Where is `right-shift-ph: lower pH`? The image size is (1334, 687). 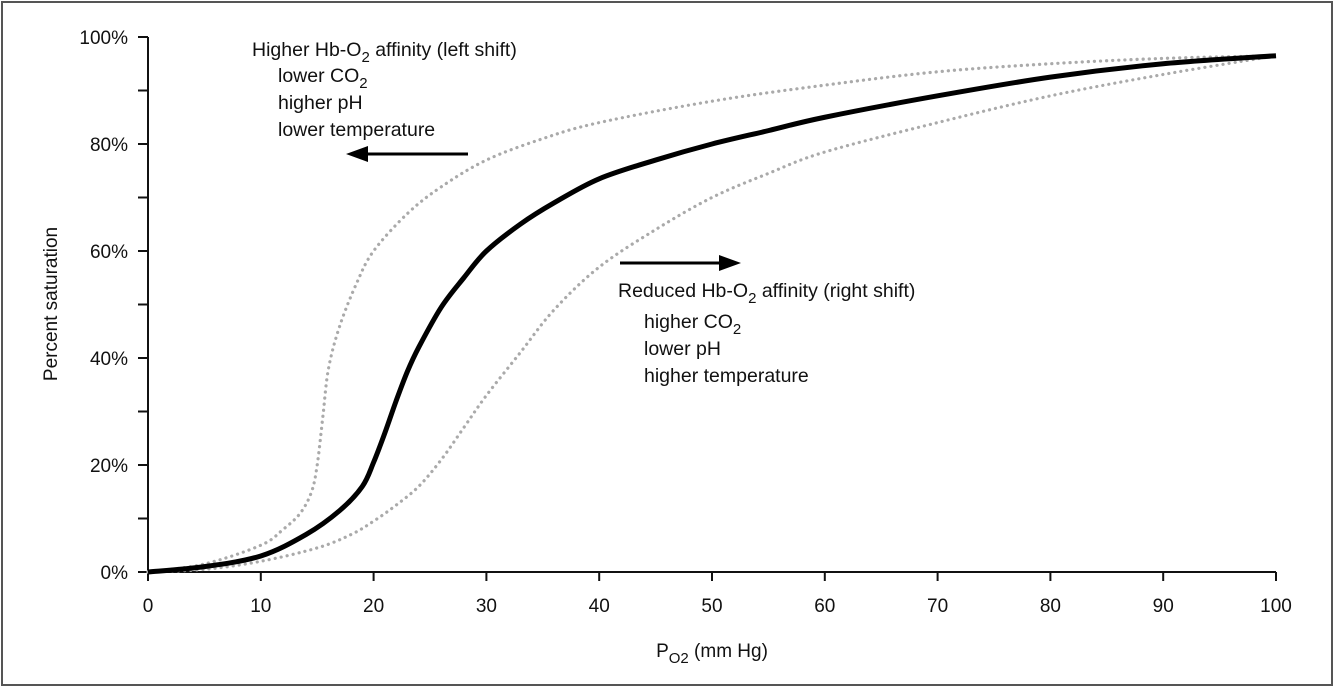
right-shift-ph: lower pH is located at coordinates (682, 349).